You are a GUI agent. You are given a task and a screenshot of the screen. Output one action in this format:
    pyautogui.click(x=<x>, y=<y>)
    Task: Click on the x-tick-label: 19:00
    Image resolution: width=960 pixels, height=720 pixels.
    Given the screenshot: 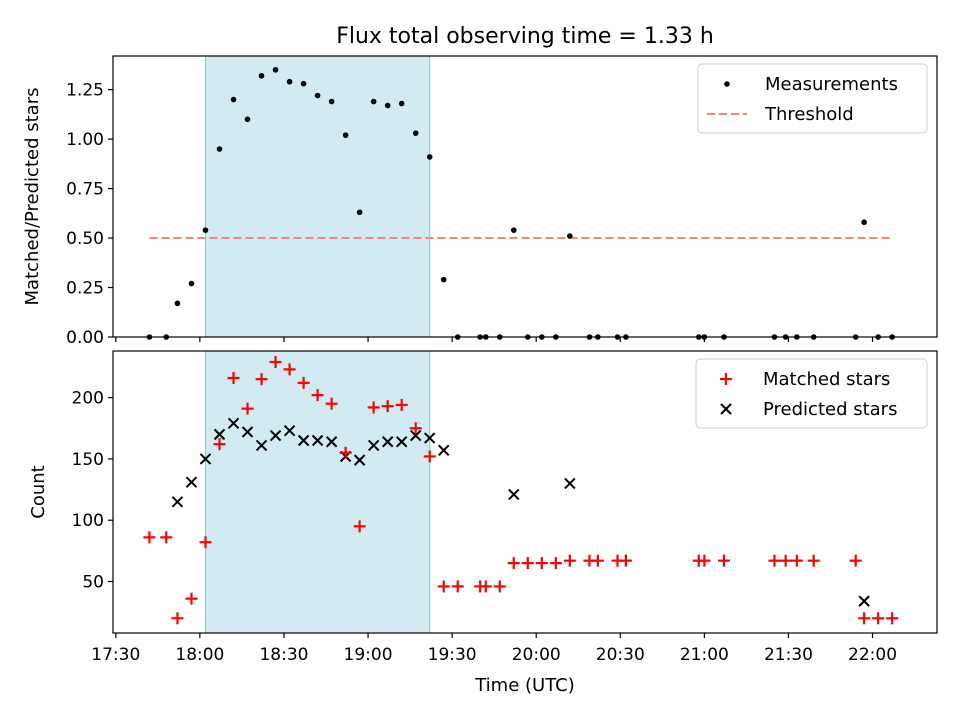 What is the action you would take?
    pyautogui.click(x=368, y=655)
    